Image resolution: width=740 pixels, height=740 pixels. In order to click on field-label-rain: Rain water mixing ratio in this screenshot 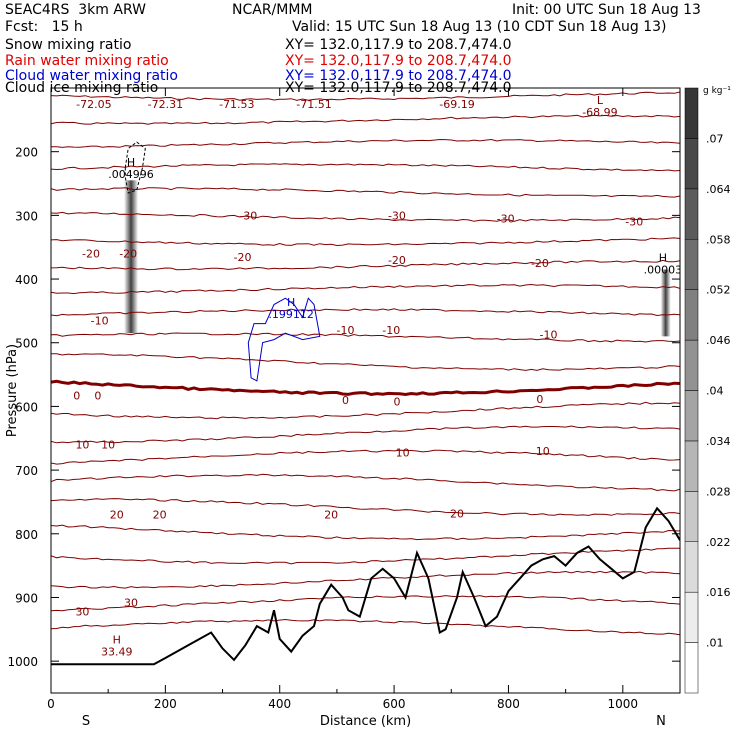, I will do `click(87, 61)`.